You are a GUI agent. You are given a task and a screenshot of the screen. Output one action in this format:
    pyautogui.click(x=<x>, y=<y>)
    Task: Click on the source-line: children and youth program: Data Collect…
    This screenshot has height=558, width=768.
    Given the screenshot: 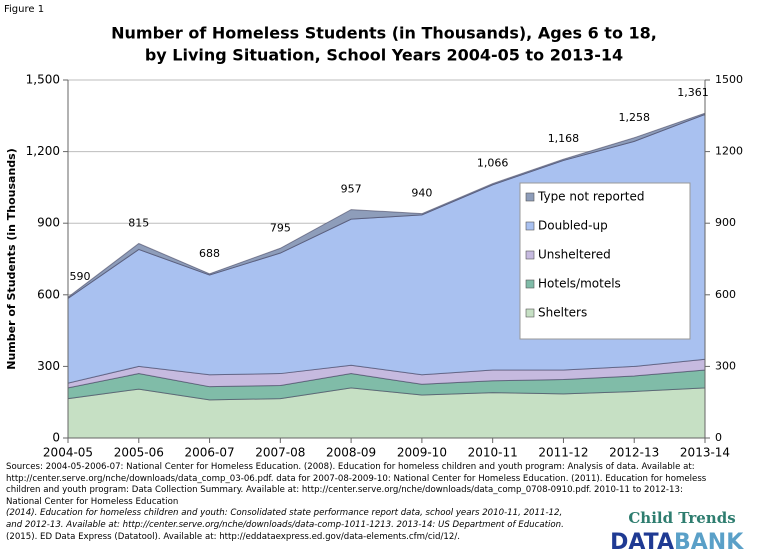 What is the action you would take?
    pyautogui.click(x=344, y=490)
    